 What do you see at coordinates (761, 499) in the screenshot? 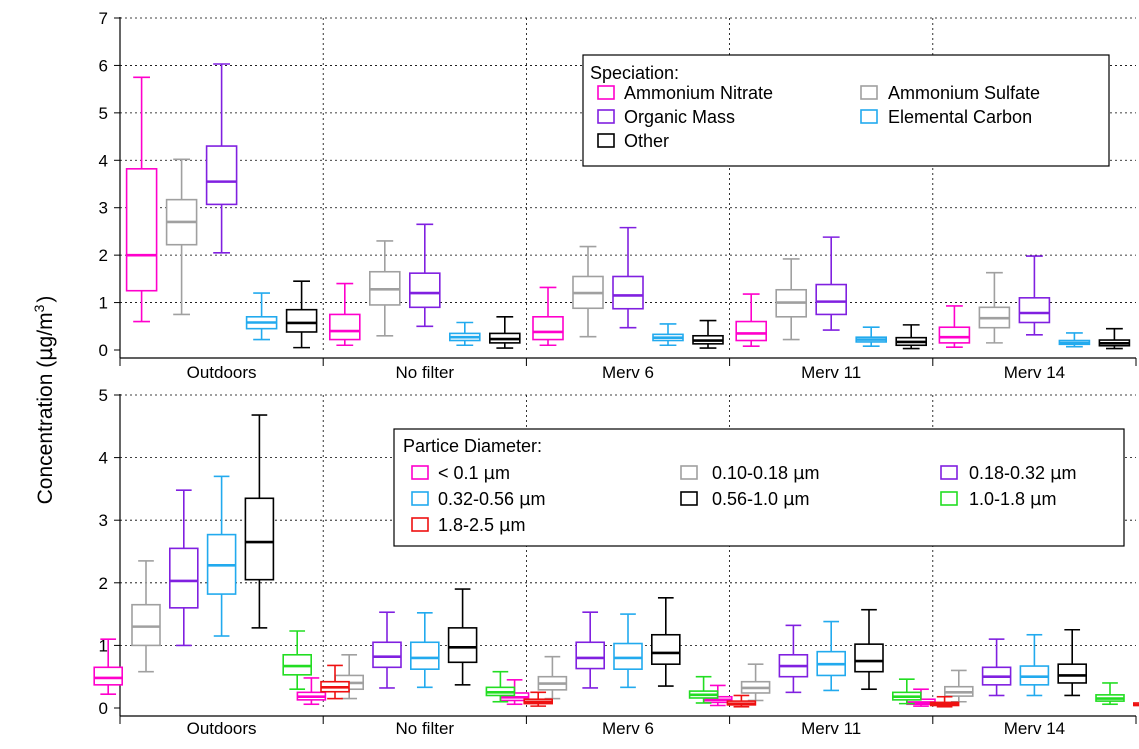
I see `legend-entry-label: 0.56-1.0 µm` at bounding box center [761, 499].